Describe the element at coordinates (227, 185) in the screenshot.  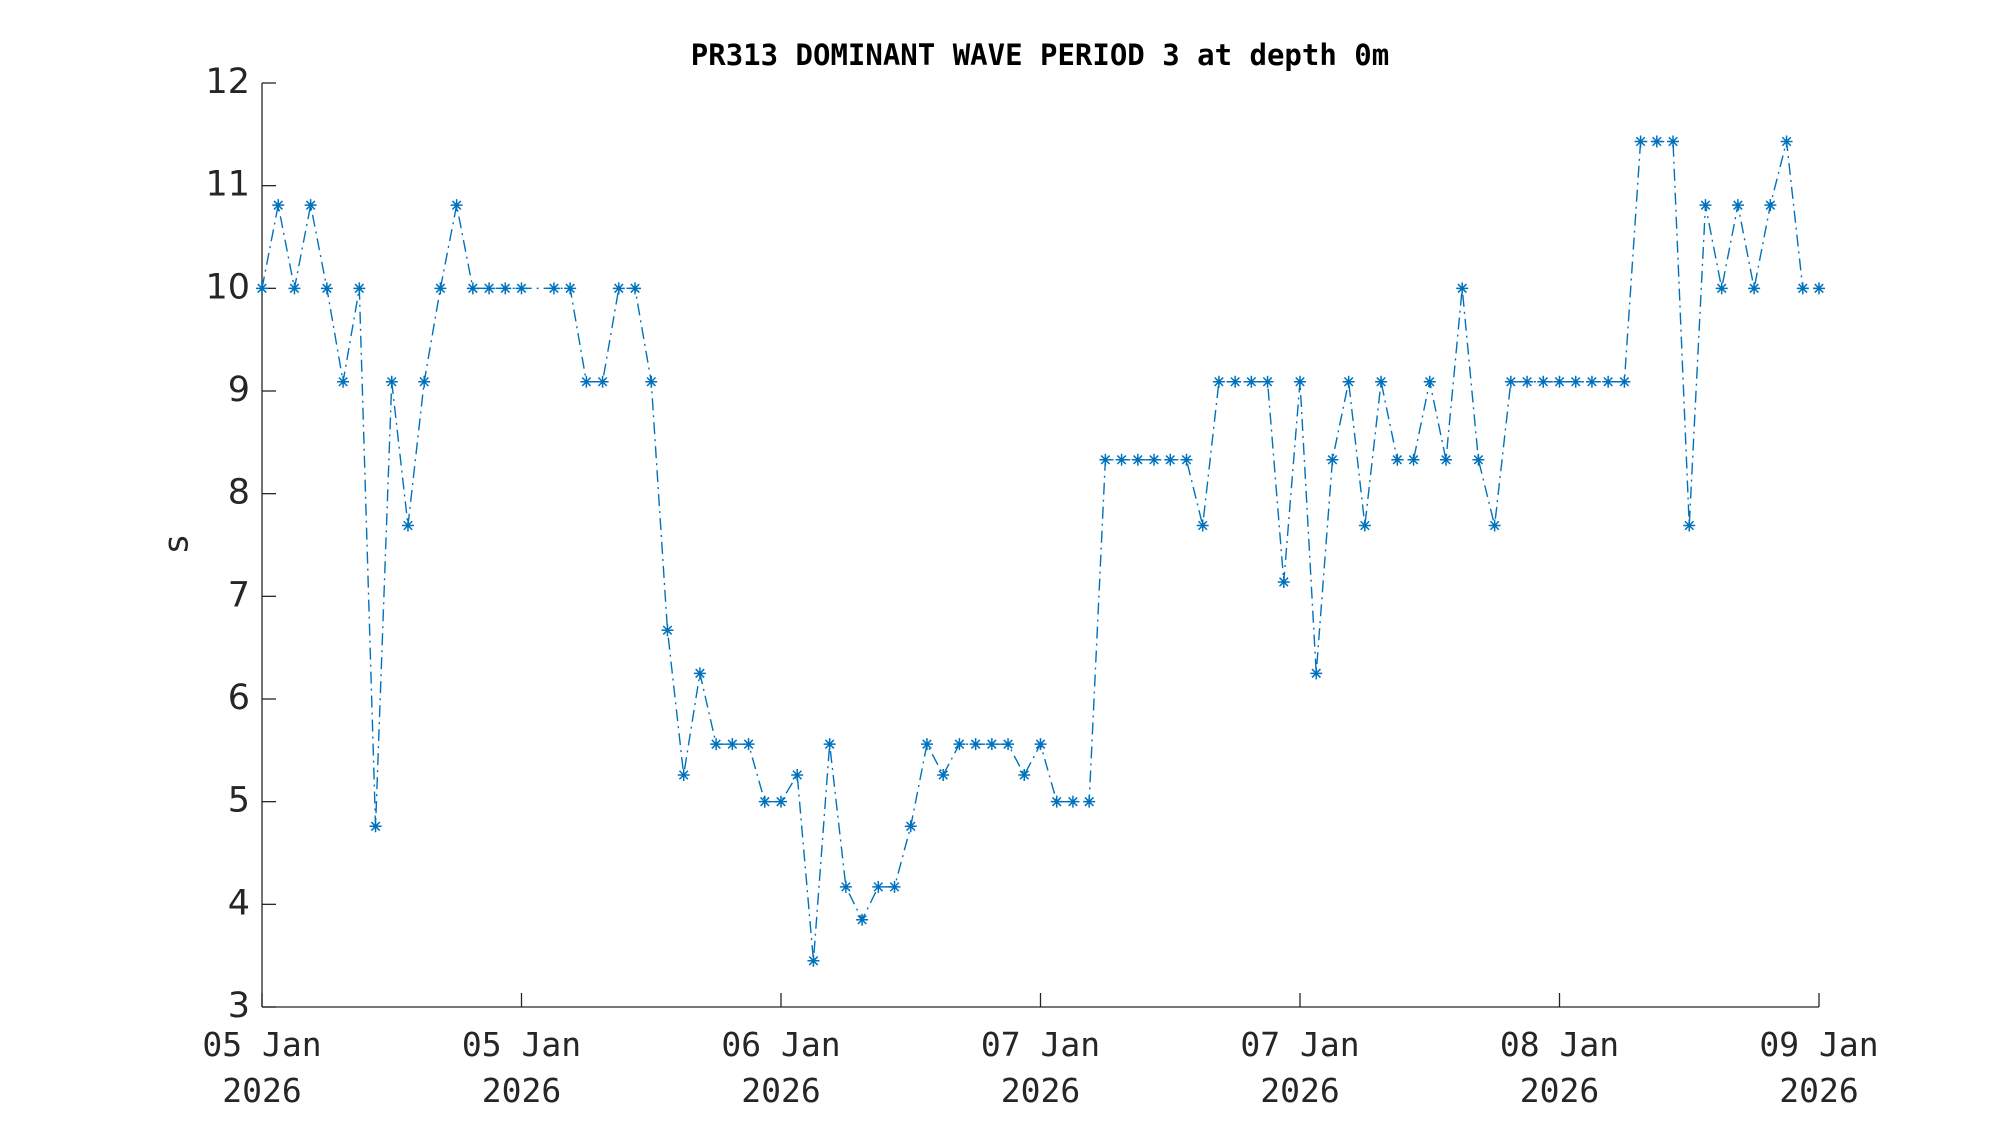
I see `y-tick-label: 11` at that location.